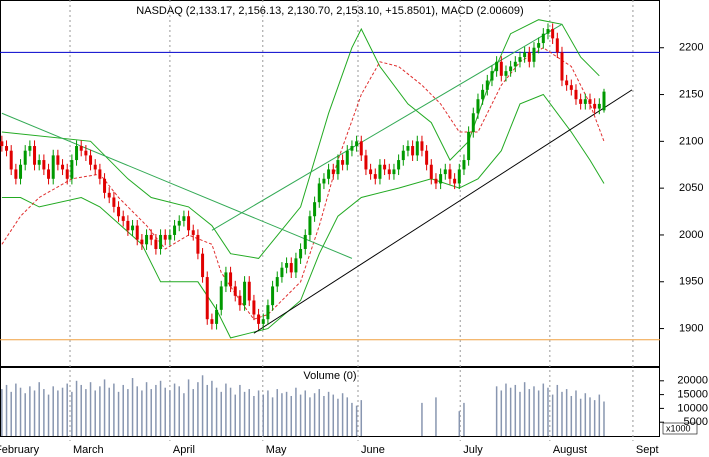 The height and width of the screenshot is (457, 709). I want to click on y-tick-label: 2200, so click(691, 48).